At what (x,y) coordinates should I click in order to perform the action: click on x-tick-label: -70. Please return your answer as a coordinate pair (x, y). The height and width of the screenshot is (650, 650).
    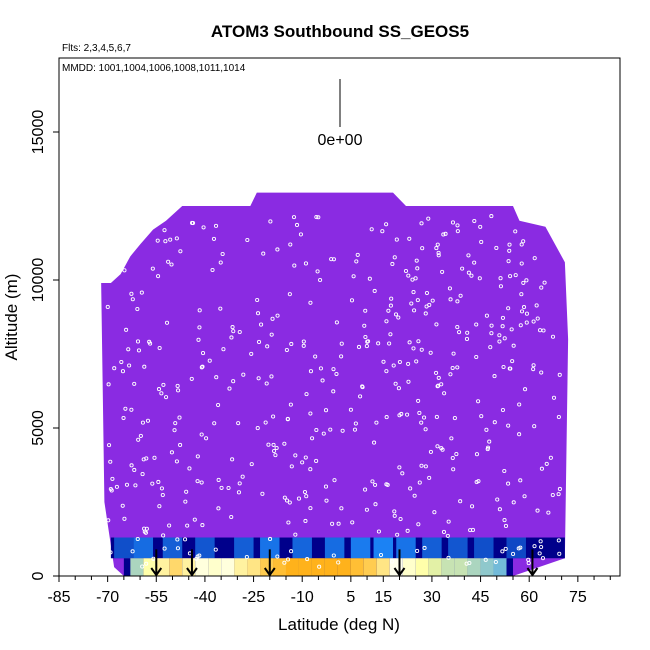
    Looking at the image, I should click on (107, 597).